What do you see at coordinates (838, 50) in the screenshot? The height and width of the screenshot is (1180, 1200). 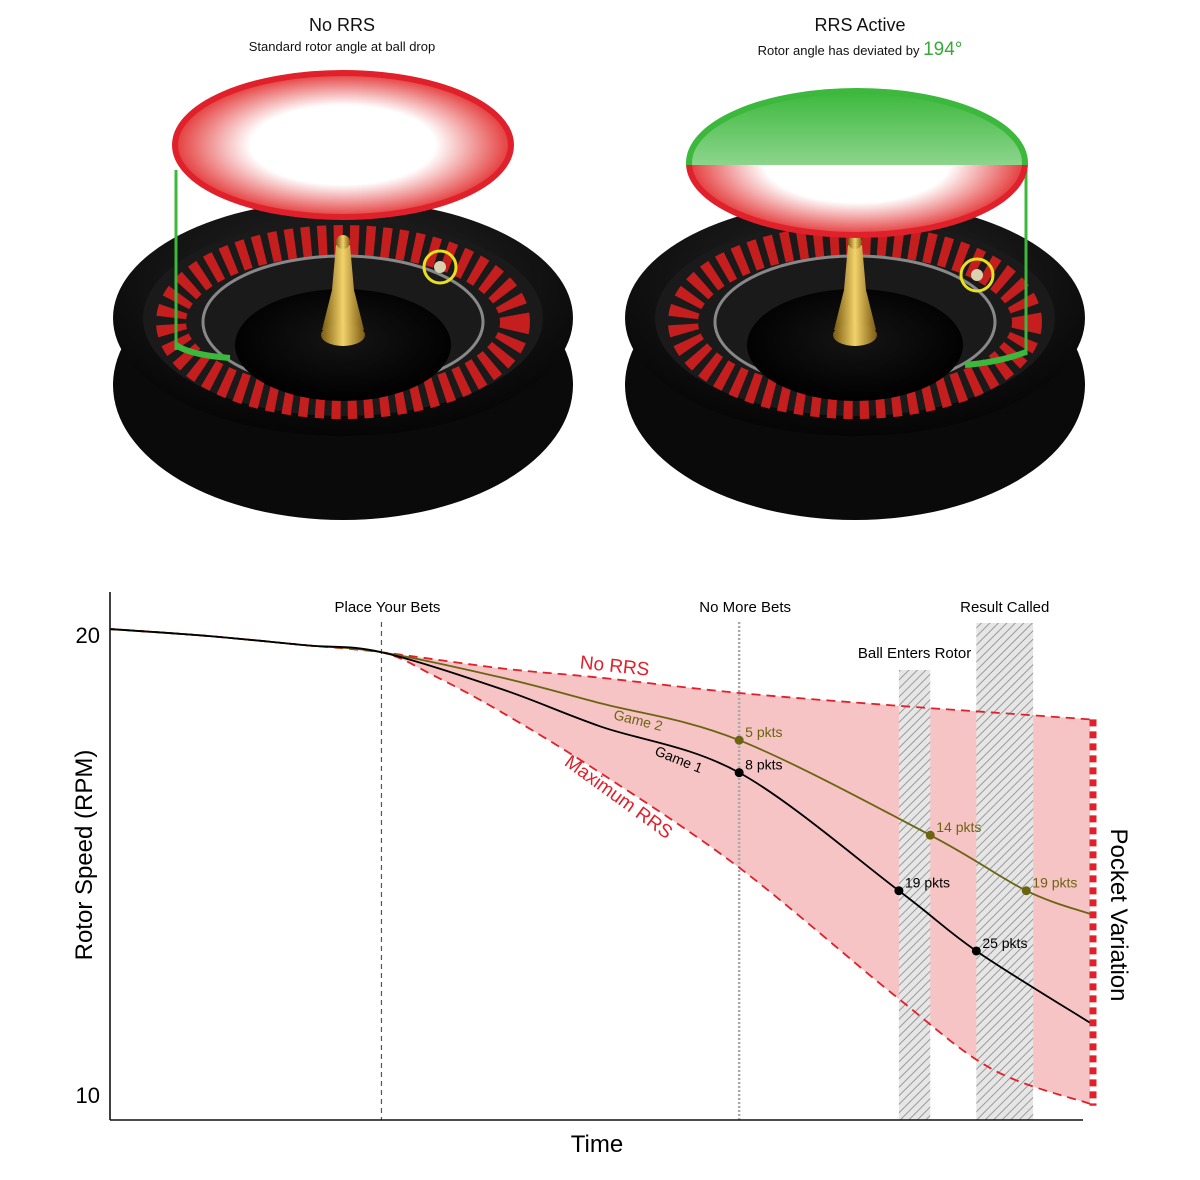 I see `wheel-right-subtitle-text: Rotor angle has deviated by` at bounding box center [838, 50].